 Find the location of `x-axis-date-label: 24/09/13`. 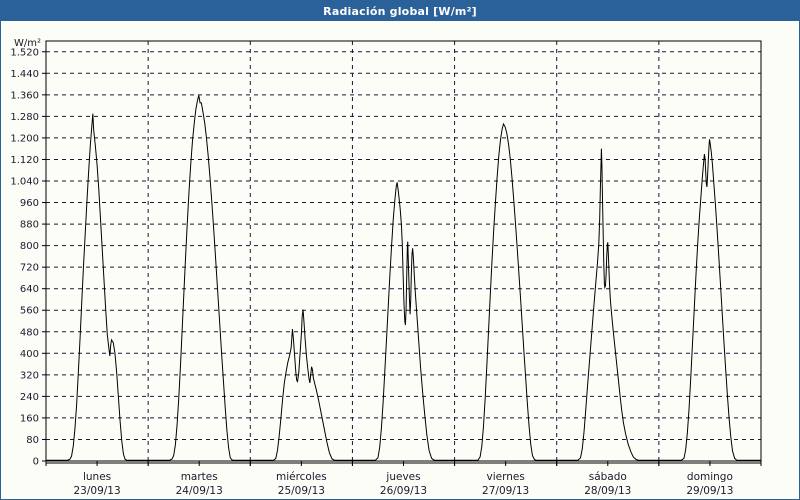

x-axis-date-label: 24/09/13 is located at coordinates (199, 491).